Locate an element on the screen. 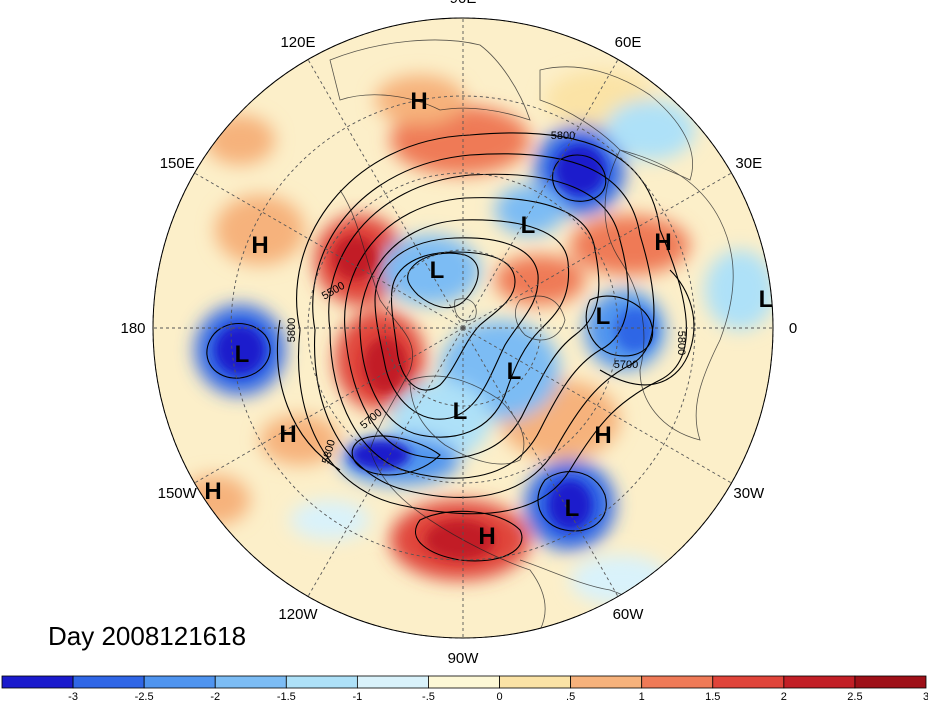  longitude-label: 90W is located at coordinates (464, 658).